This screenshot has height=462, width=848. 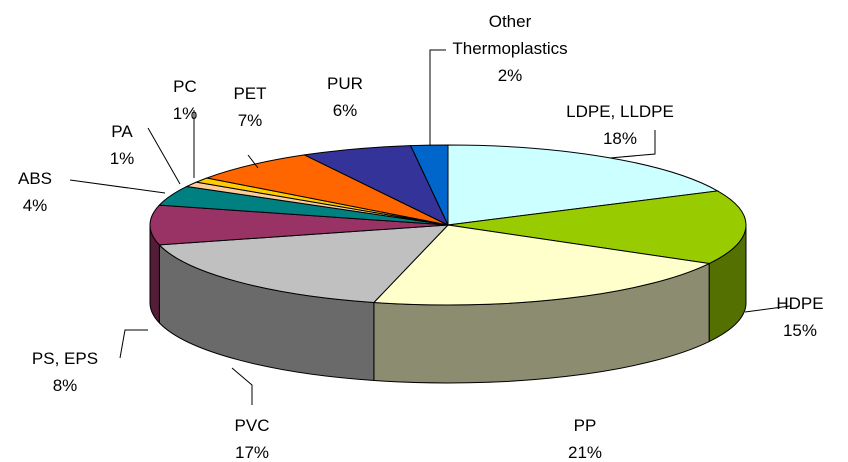 I want to click on slice-label: Other Thermoplastics 2%, so click(x=510, y=48).